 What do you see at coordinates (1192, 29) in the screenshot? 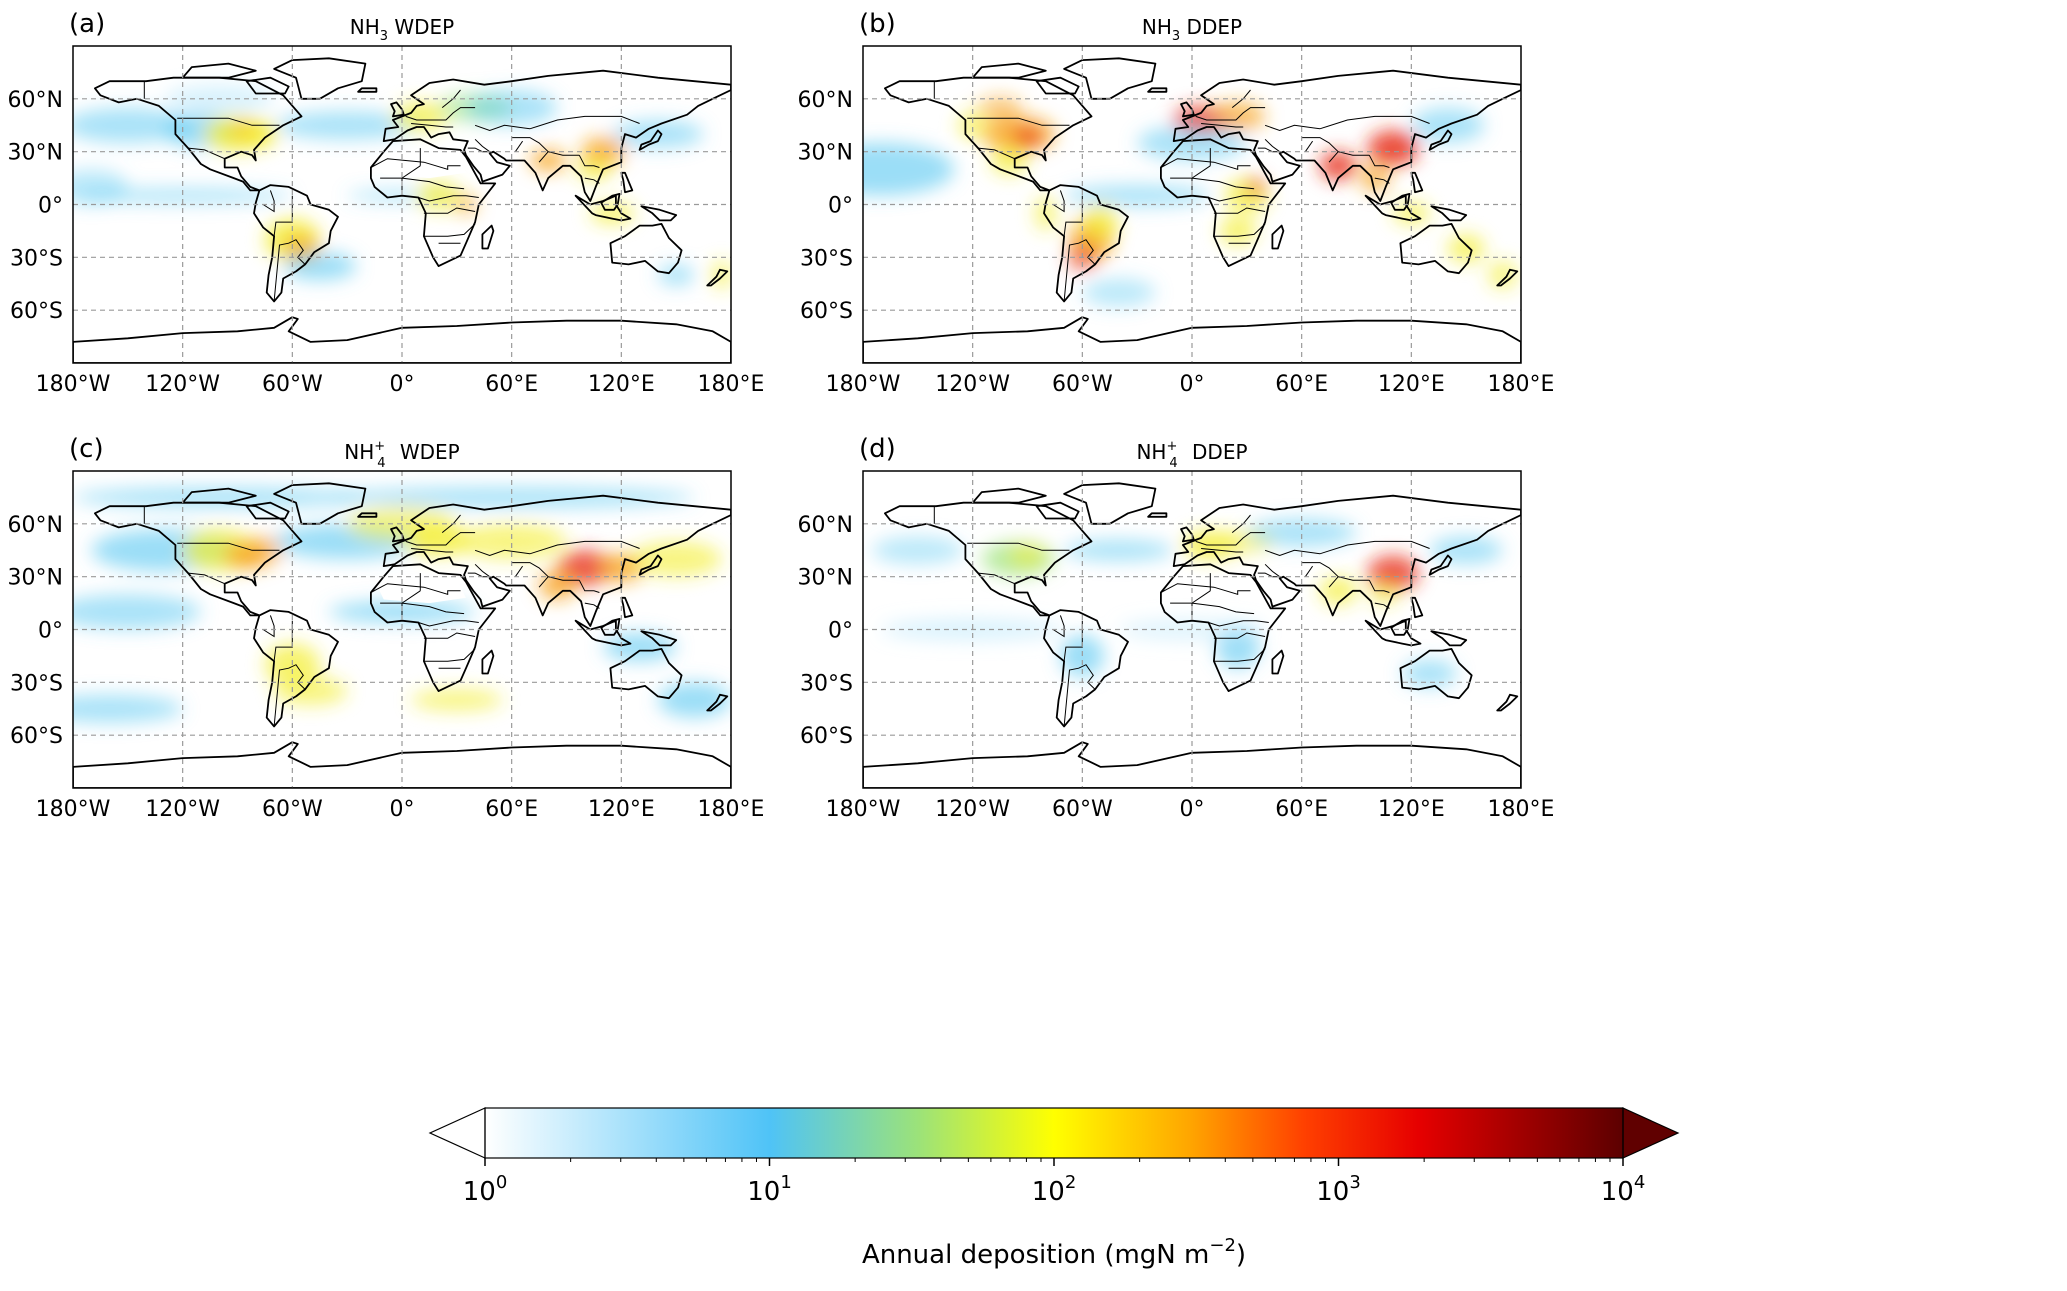
I see `panel-title: NH3 DDEP` at bounding box center [1192, 29].